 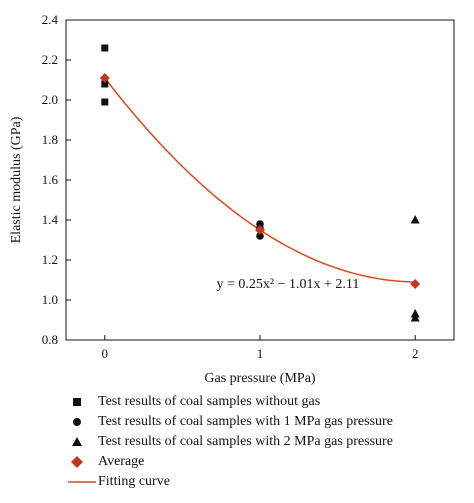 I want to click on legend-entry-without-gas: Test results of coal samples without gas, so click(x=268, y=402).